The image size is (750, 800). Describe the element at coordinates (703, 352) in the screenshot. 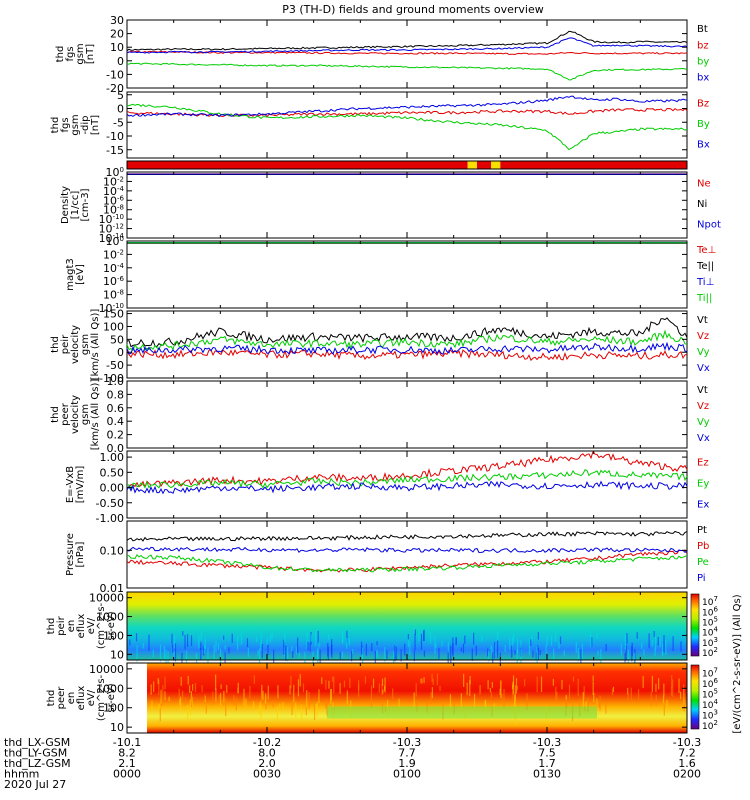

I see `legend-Vy: Vy` at that location.